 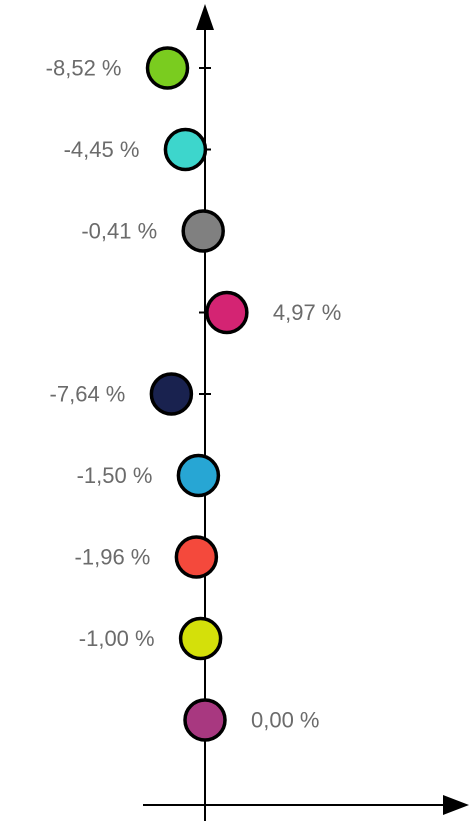 I want to click on horizontal-axis-arrow, so click(x=456, y=805).